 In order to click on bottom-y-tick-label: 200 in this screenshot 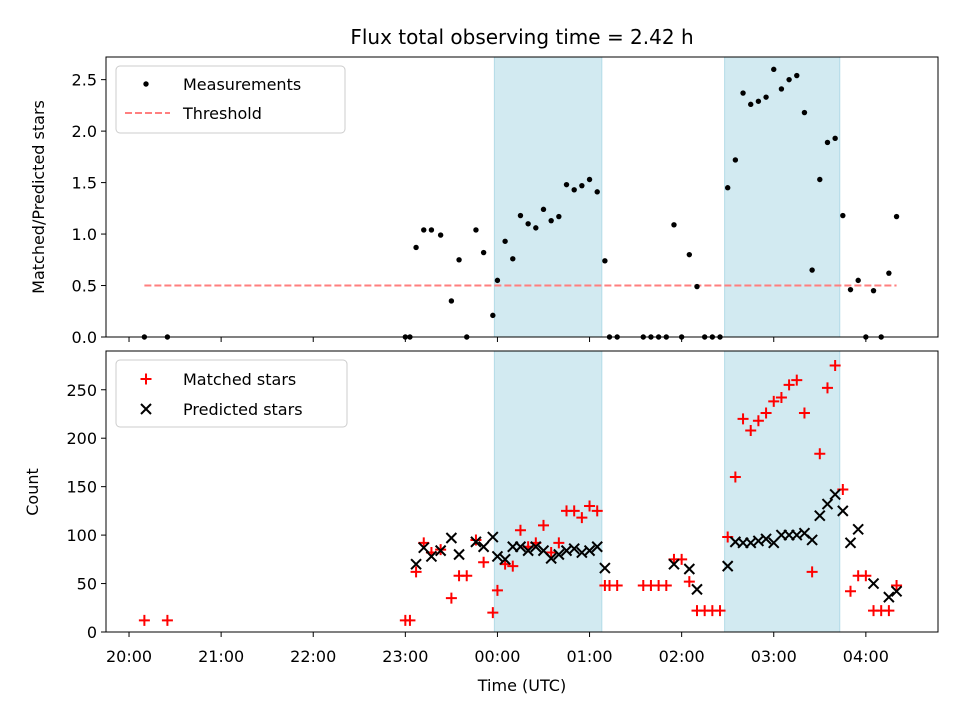, I will do `click(81, 438)`.